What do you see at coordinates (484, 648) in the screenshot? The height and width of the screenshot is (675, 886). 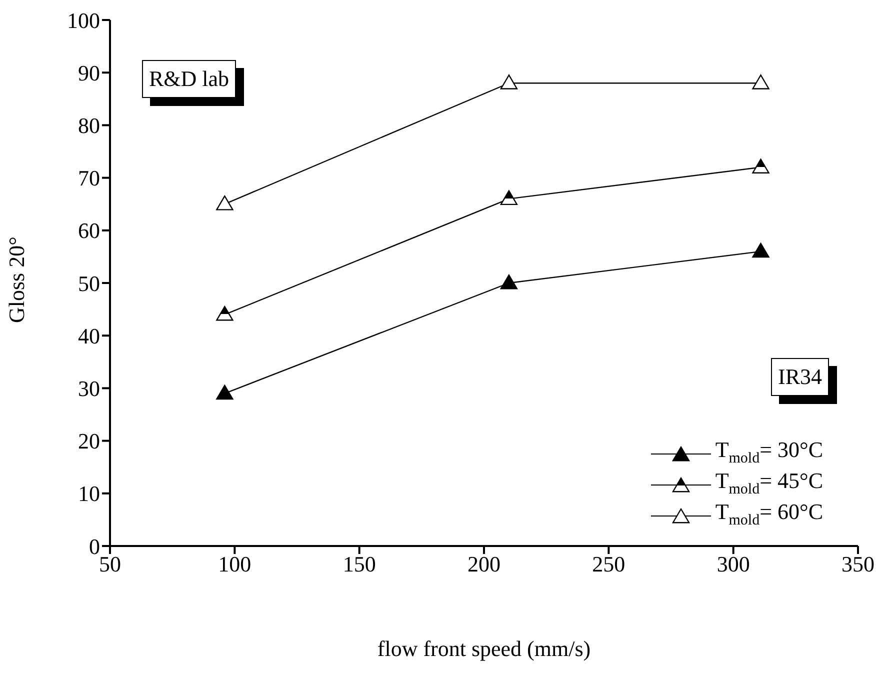 I see `x-axis-title: flow front speed (mm/s)` at bounding box center [484, 648].